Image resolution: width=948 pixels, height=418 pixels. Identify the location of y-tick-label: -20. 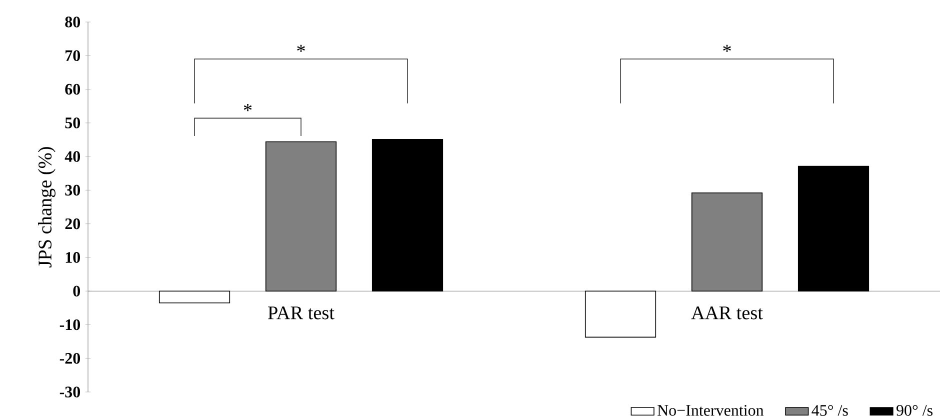
(70, 358).